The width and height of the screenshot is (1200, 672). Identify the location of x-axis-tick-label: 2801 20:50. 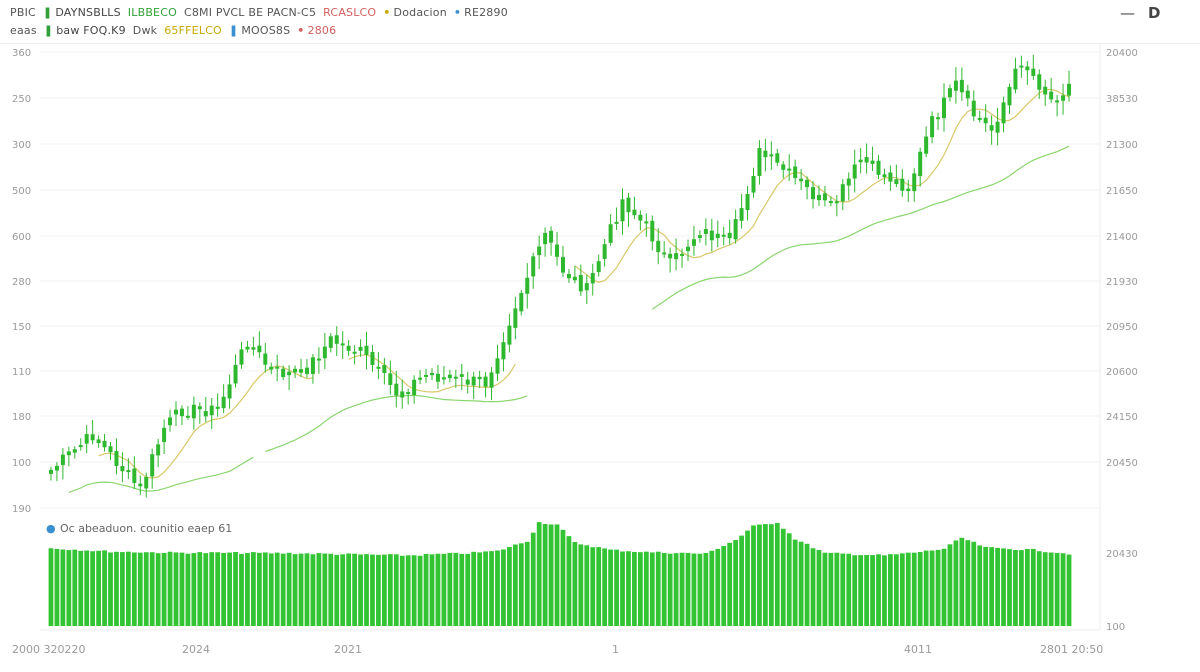
(1071, 649).